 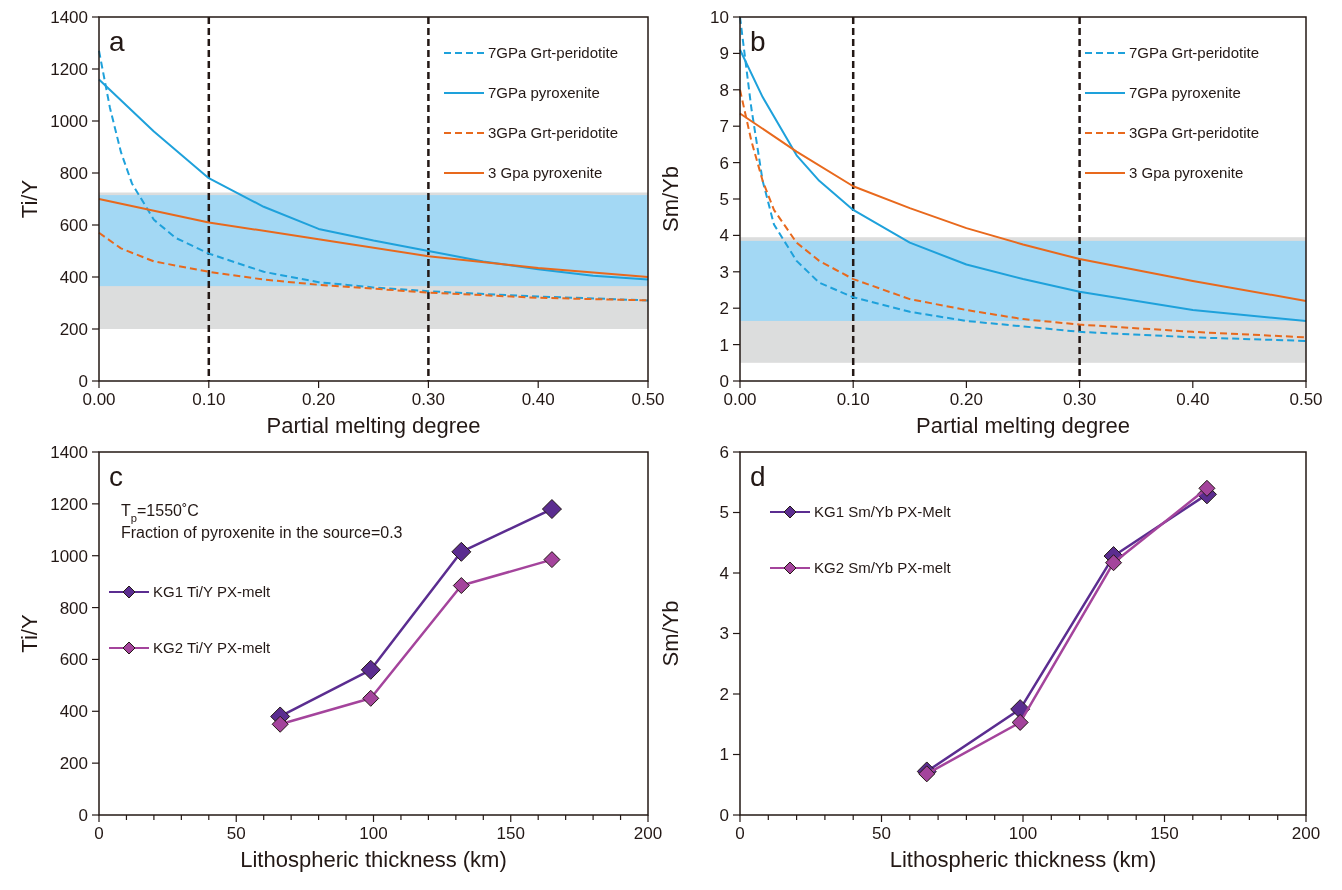 I want to click on y-tick-label: 10, so click(x=719, y=17).